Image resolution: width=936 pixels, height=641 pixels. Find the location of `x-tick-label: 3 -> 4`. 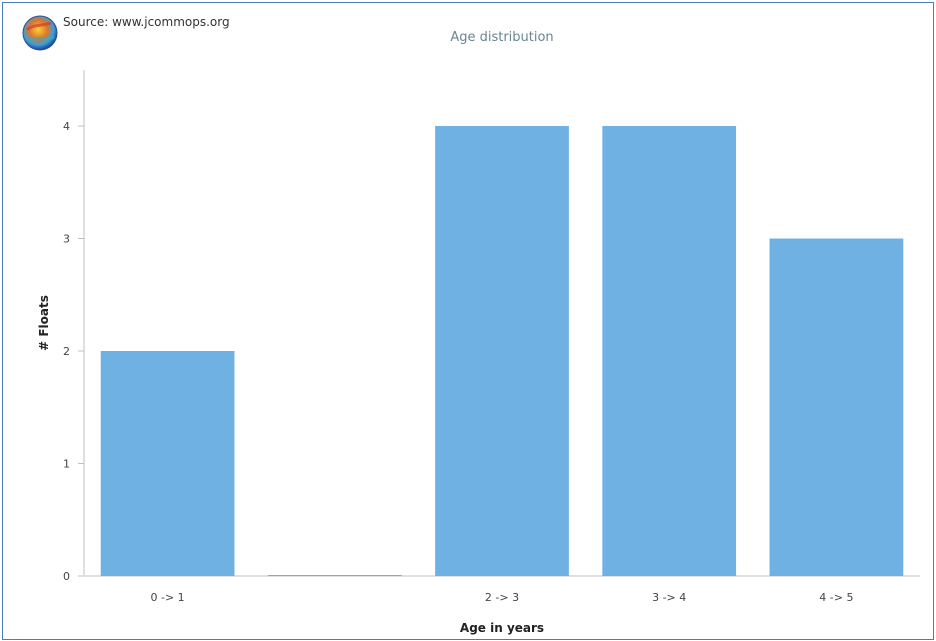

x-tick-label: 3 -> 4 is located at coordinates (669, 597).